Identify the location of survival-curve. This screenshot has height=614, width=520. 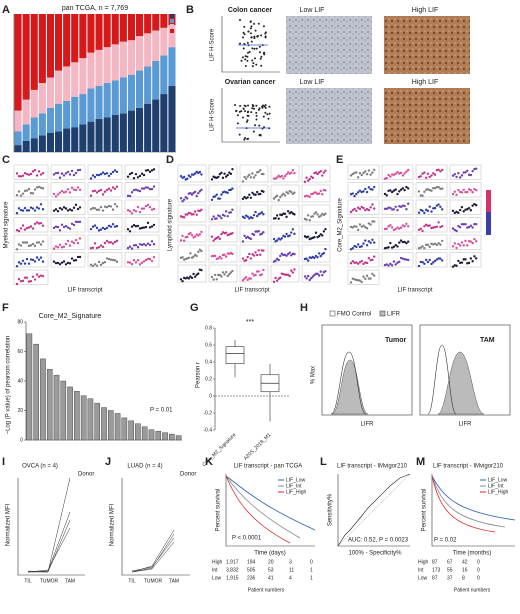
(463, 504).